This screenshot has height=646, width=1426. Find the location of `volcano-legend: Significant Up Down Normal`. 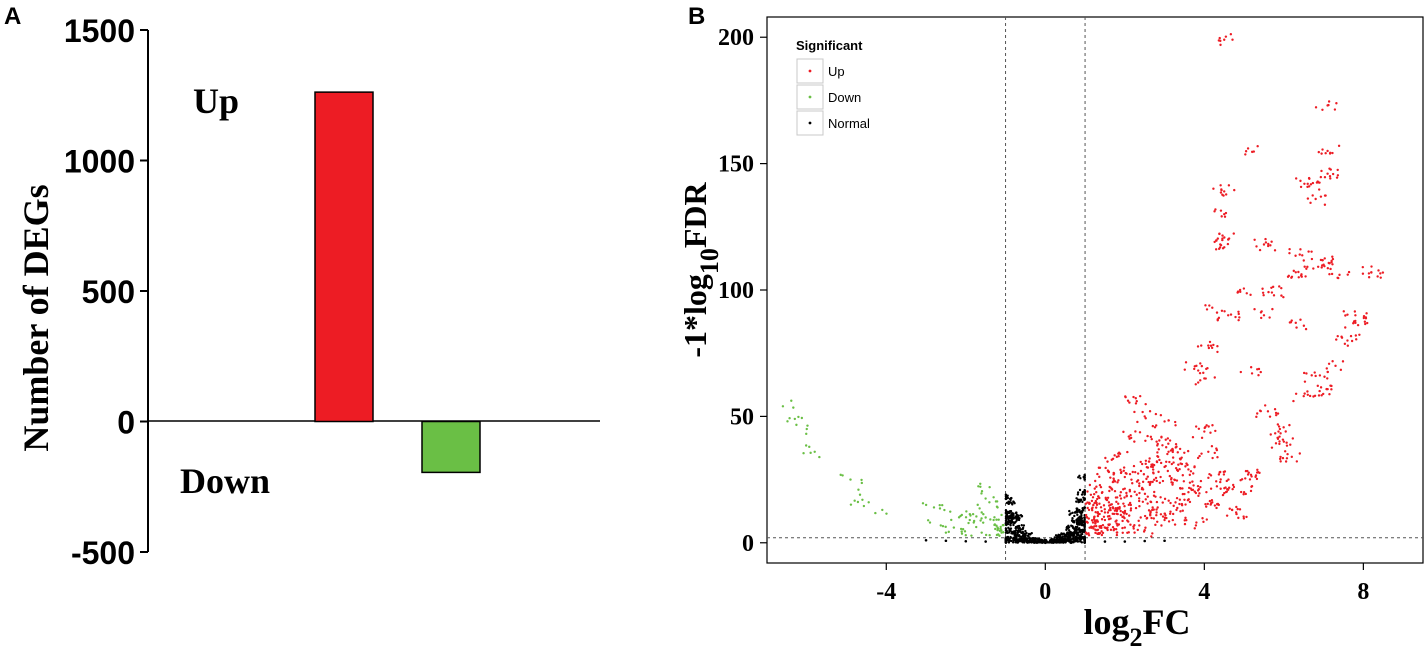

volcano-legend: Significant Up Down Normal is located at coordinates (833, 87).